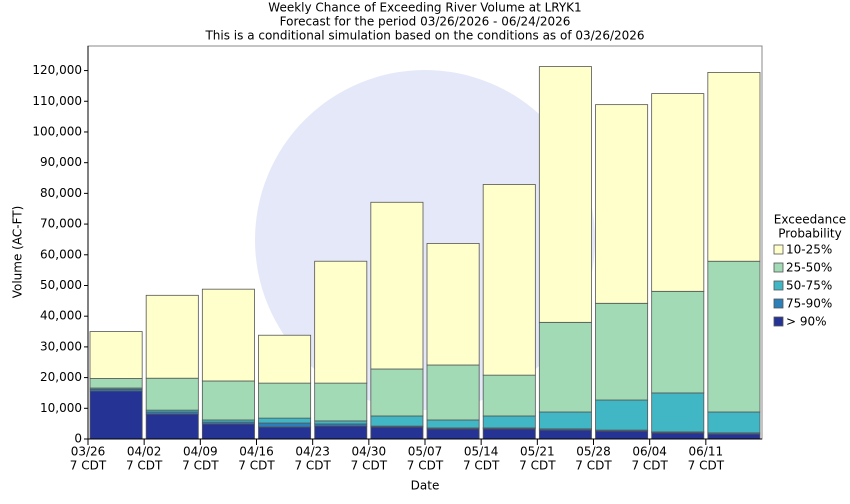 This screenshot has width=850, height=504. Describe the element at coordinates (61, 377) in the screenshot. I see `y-tick-label: 20,000` at that location.